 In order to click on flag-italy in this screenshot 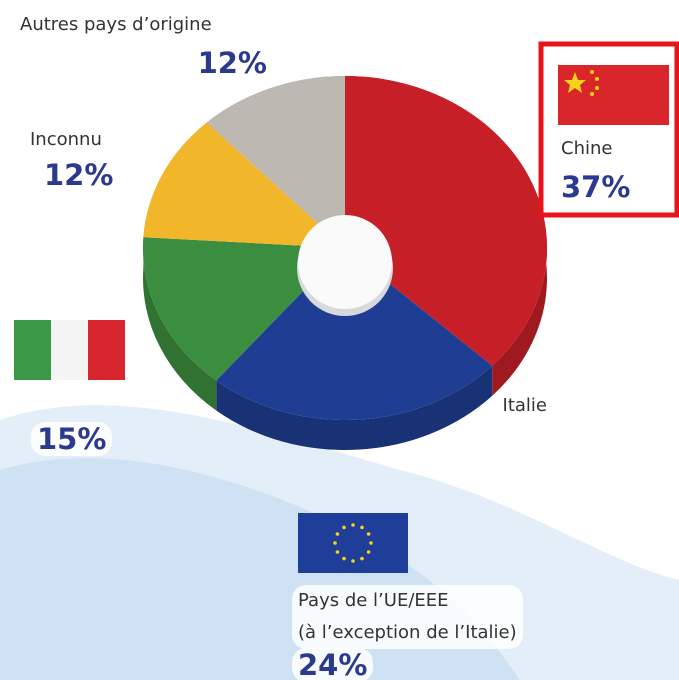, I will do `click(69, 350)`.